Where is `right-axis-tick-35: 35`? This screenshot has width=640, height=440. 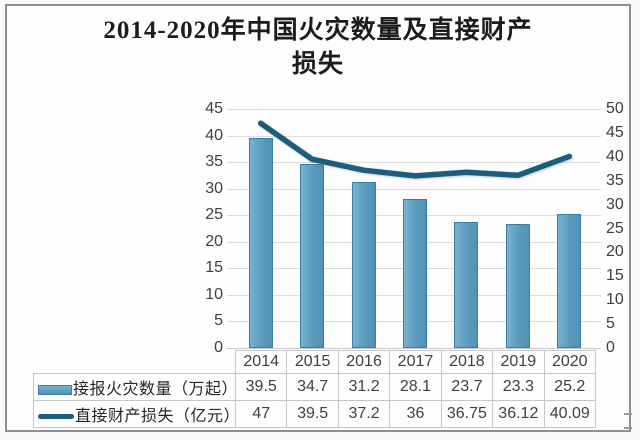 right-axis-tick-35: 35 is located at coordinates (615, 180).